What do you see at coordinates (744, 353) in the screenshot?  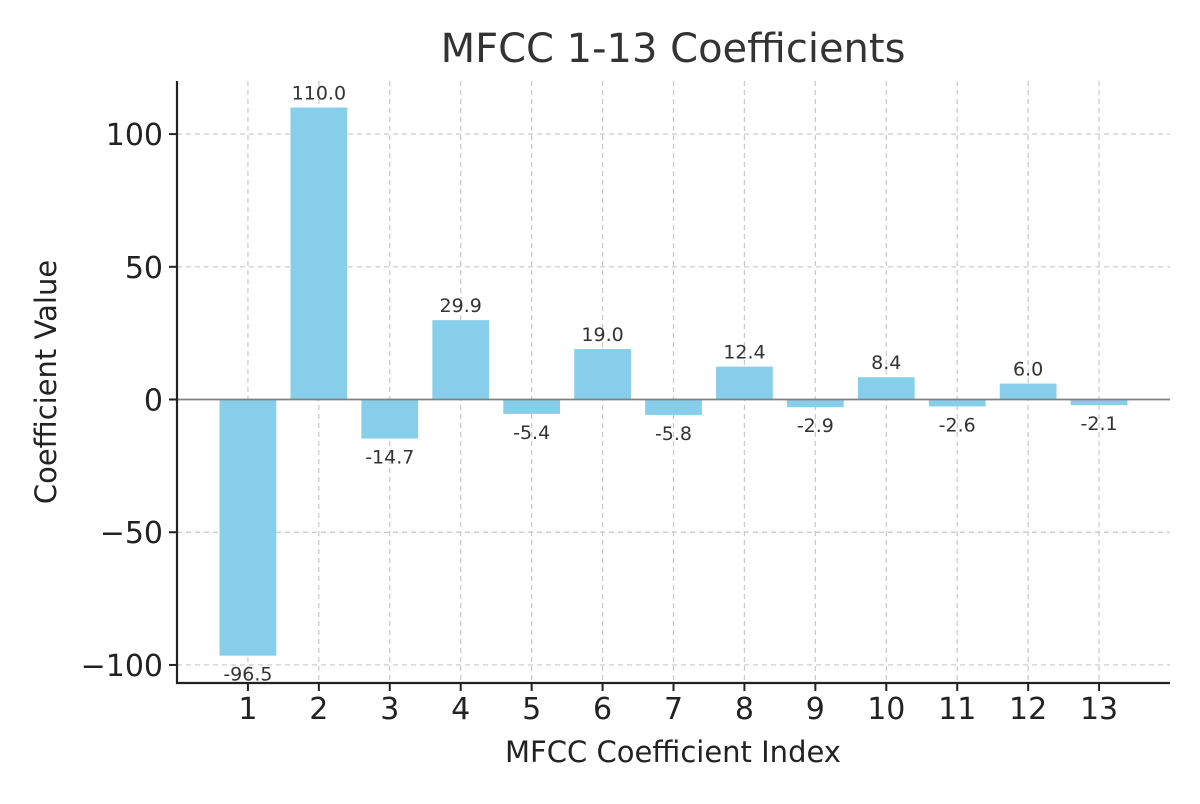 I see `data-label-mfcc-8: 12.4` at bounding box center [744, 353].